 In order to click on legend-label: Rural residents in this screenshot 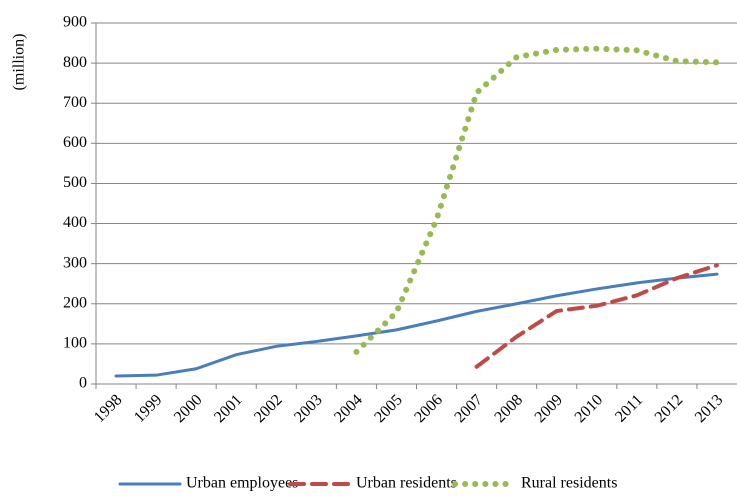, I will do `click(569, 483)`.